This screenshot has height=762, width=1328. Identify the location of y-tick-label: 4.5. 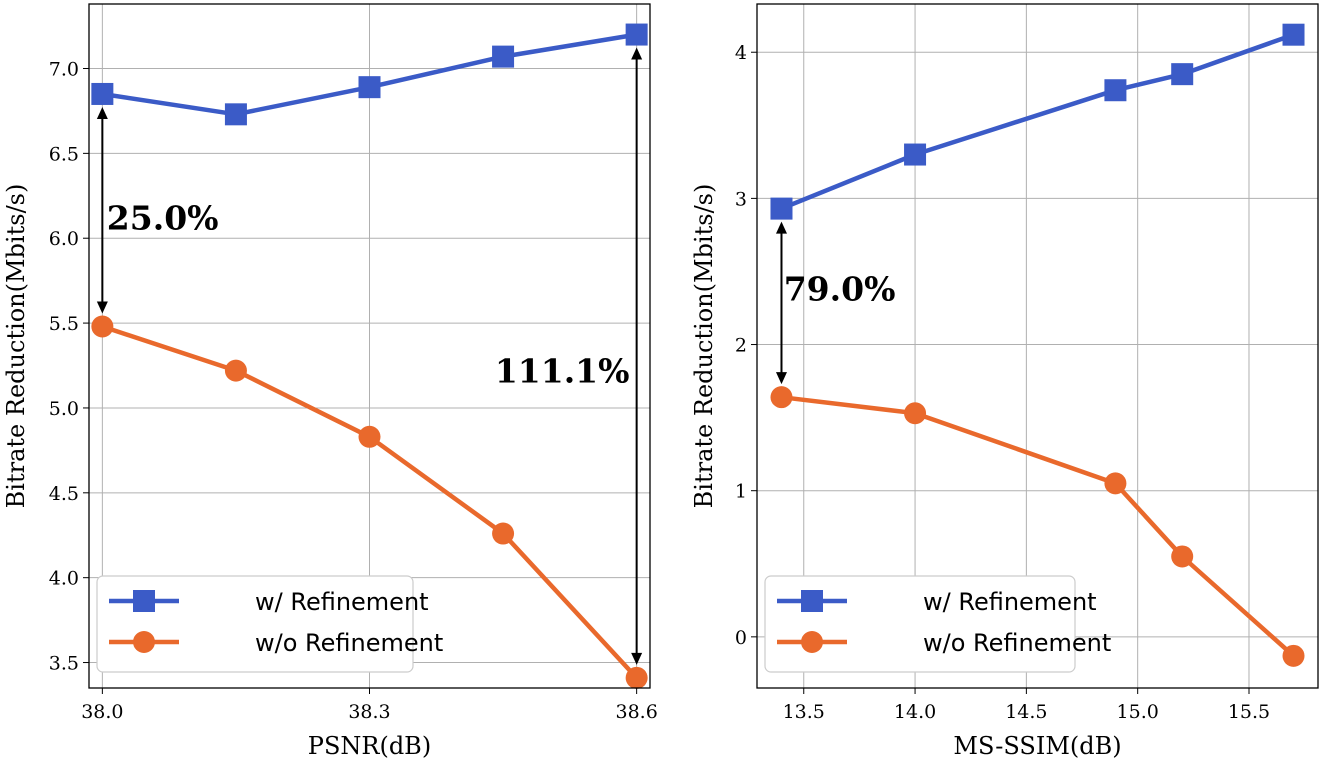
(64, 494).